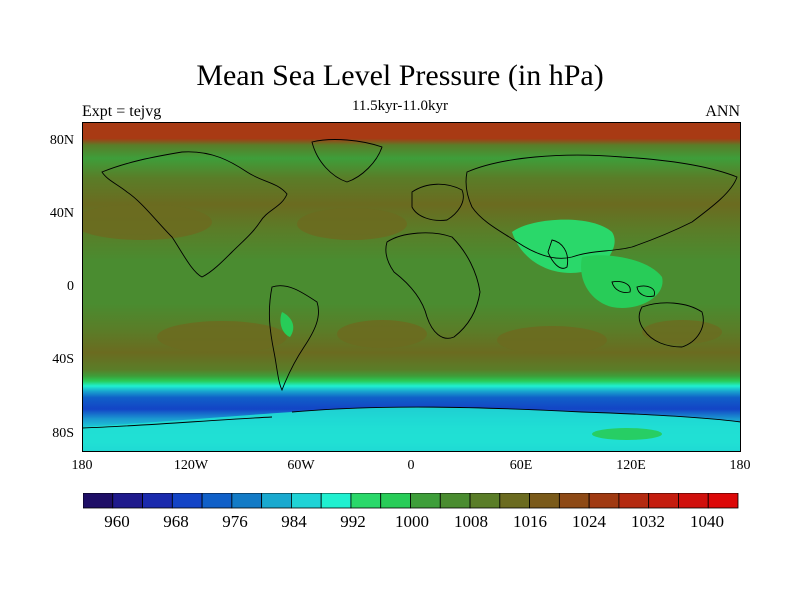 This screenshot has width=800, height=600. What do you see at coordinates (400, 106) in the screenshot?
I see `chart-subtitle: 11.5kyr-11.0kyr` at bounding box center [400, 106].